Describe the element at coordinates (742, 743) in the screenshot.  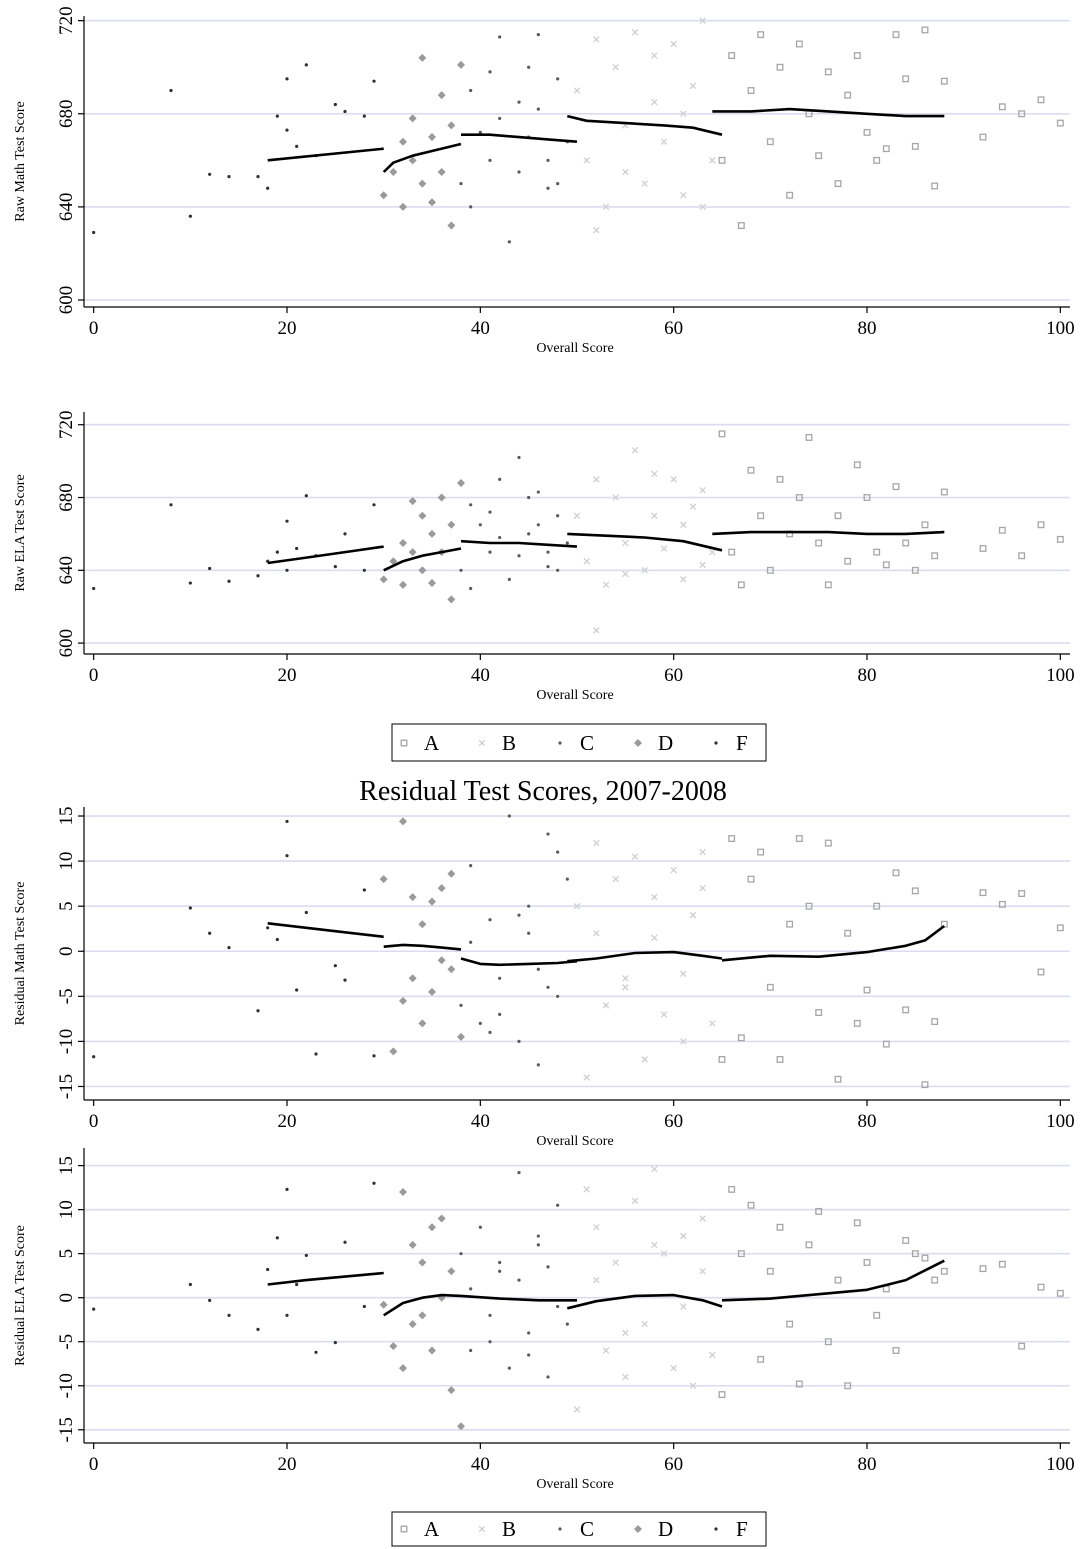
I see `legend-label: F` at that location.